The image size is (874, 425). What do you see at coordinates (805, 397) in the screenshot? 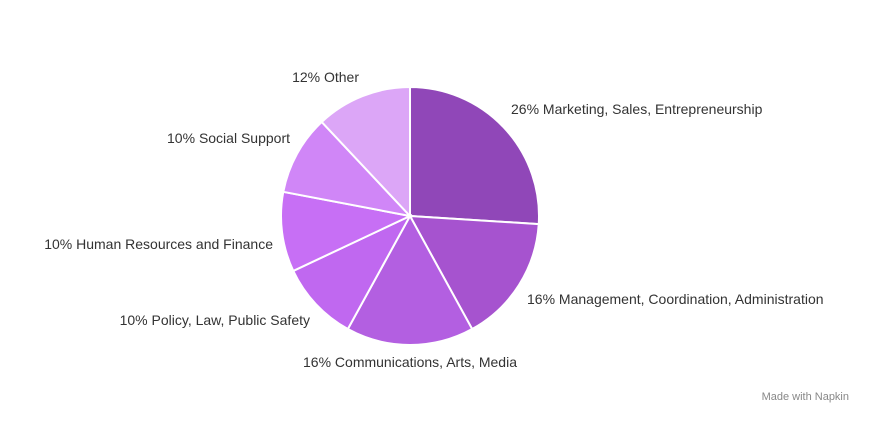
I see `watermark: Made with Napkin` at bounding box center [805, 397].